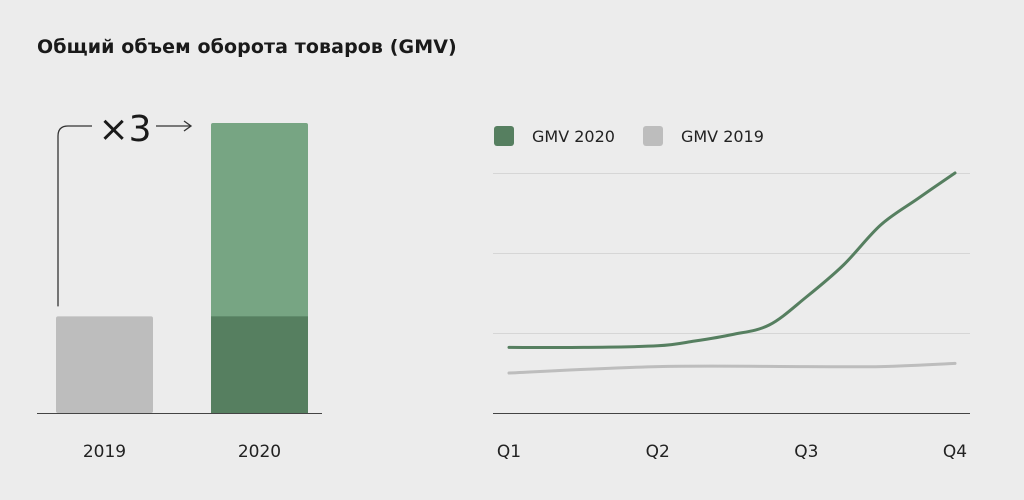  I want to click on x-tick-label: Q1, so click(509, 452).